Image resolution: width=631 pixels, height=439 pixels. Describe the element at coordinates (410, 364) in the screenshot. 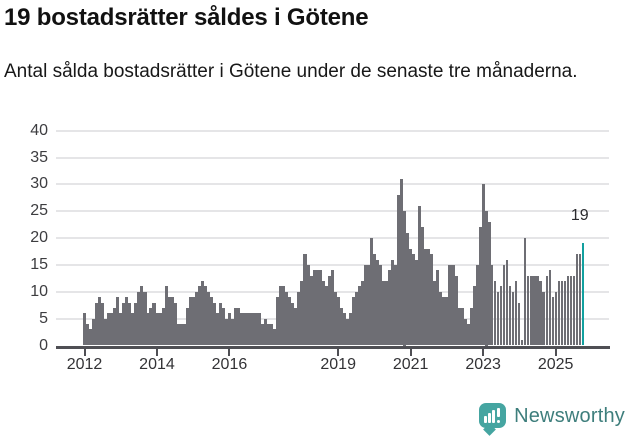

I see `x-axis-label-2021: 2021` at that location.